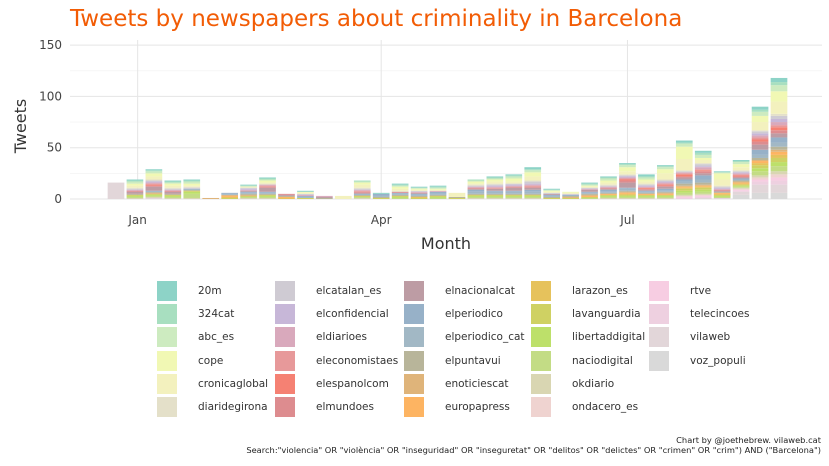 Image resolution: width=829 pixels, height=466 pixels. I want to click on bar-segment-elnacionalcat, so click(248, 191).